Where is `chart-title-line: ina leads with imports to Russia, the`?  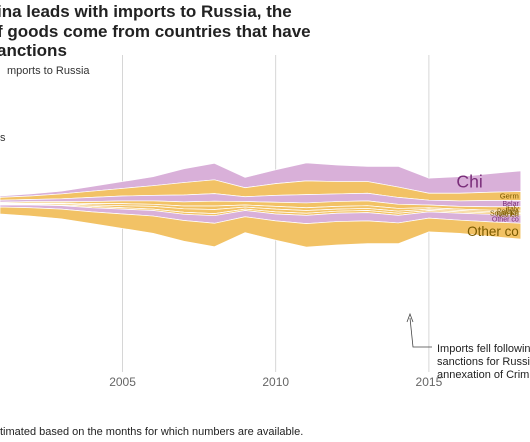
chart-title-line: ina leads with imports to Russia, the is located at coordinates (146, 11).